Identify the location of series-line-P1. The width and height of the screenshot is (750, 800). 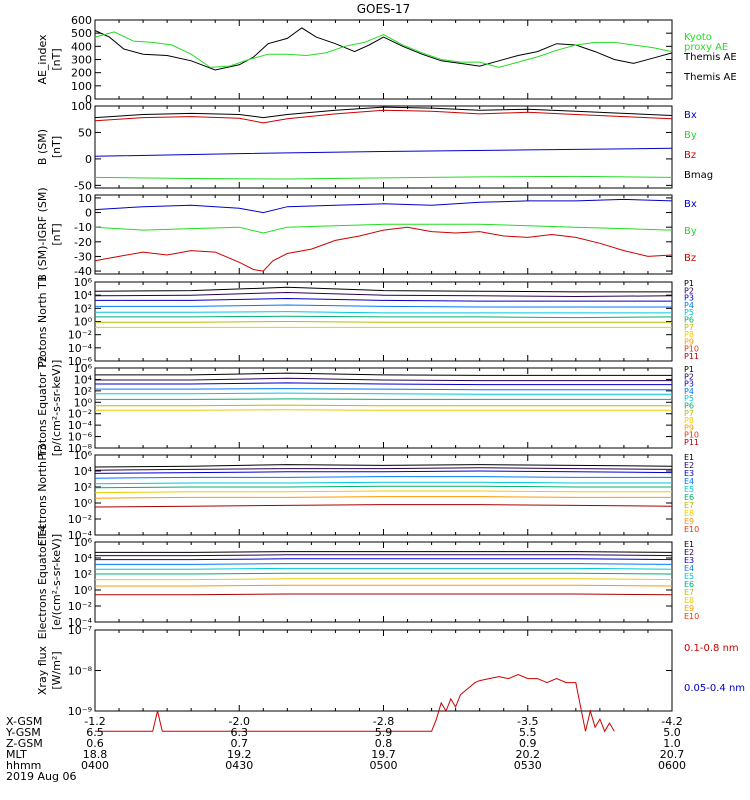
(383, 374).